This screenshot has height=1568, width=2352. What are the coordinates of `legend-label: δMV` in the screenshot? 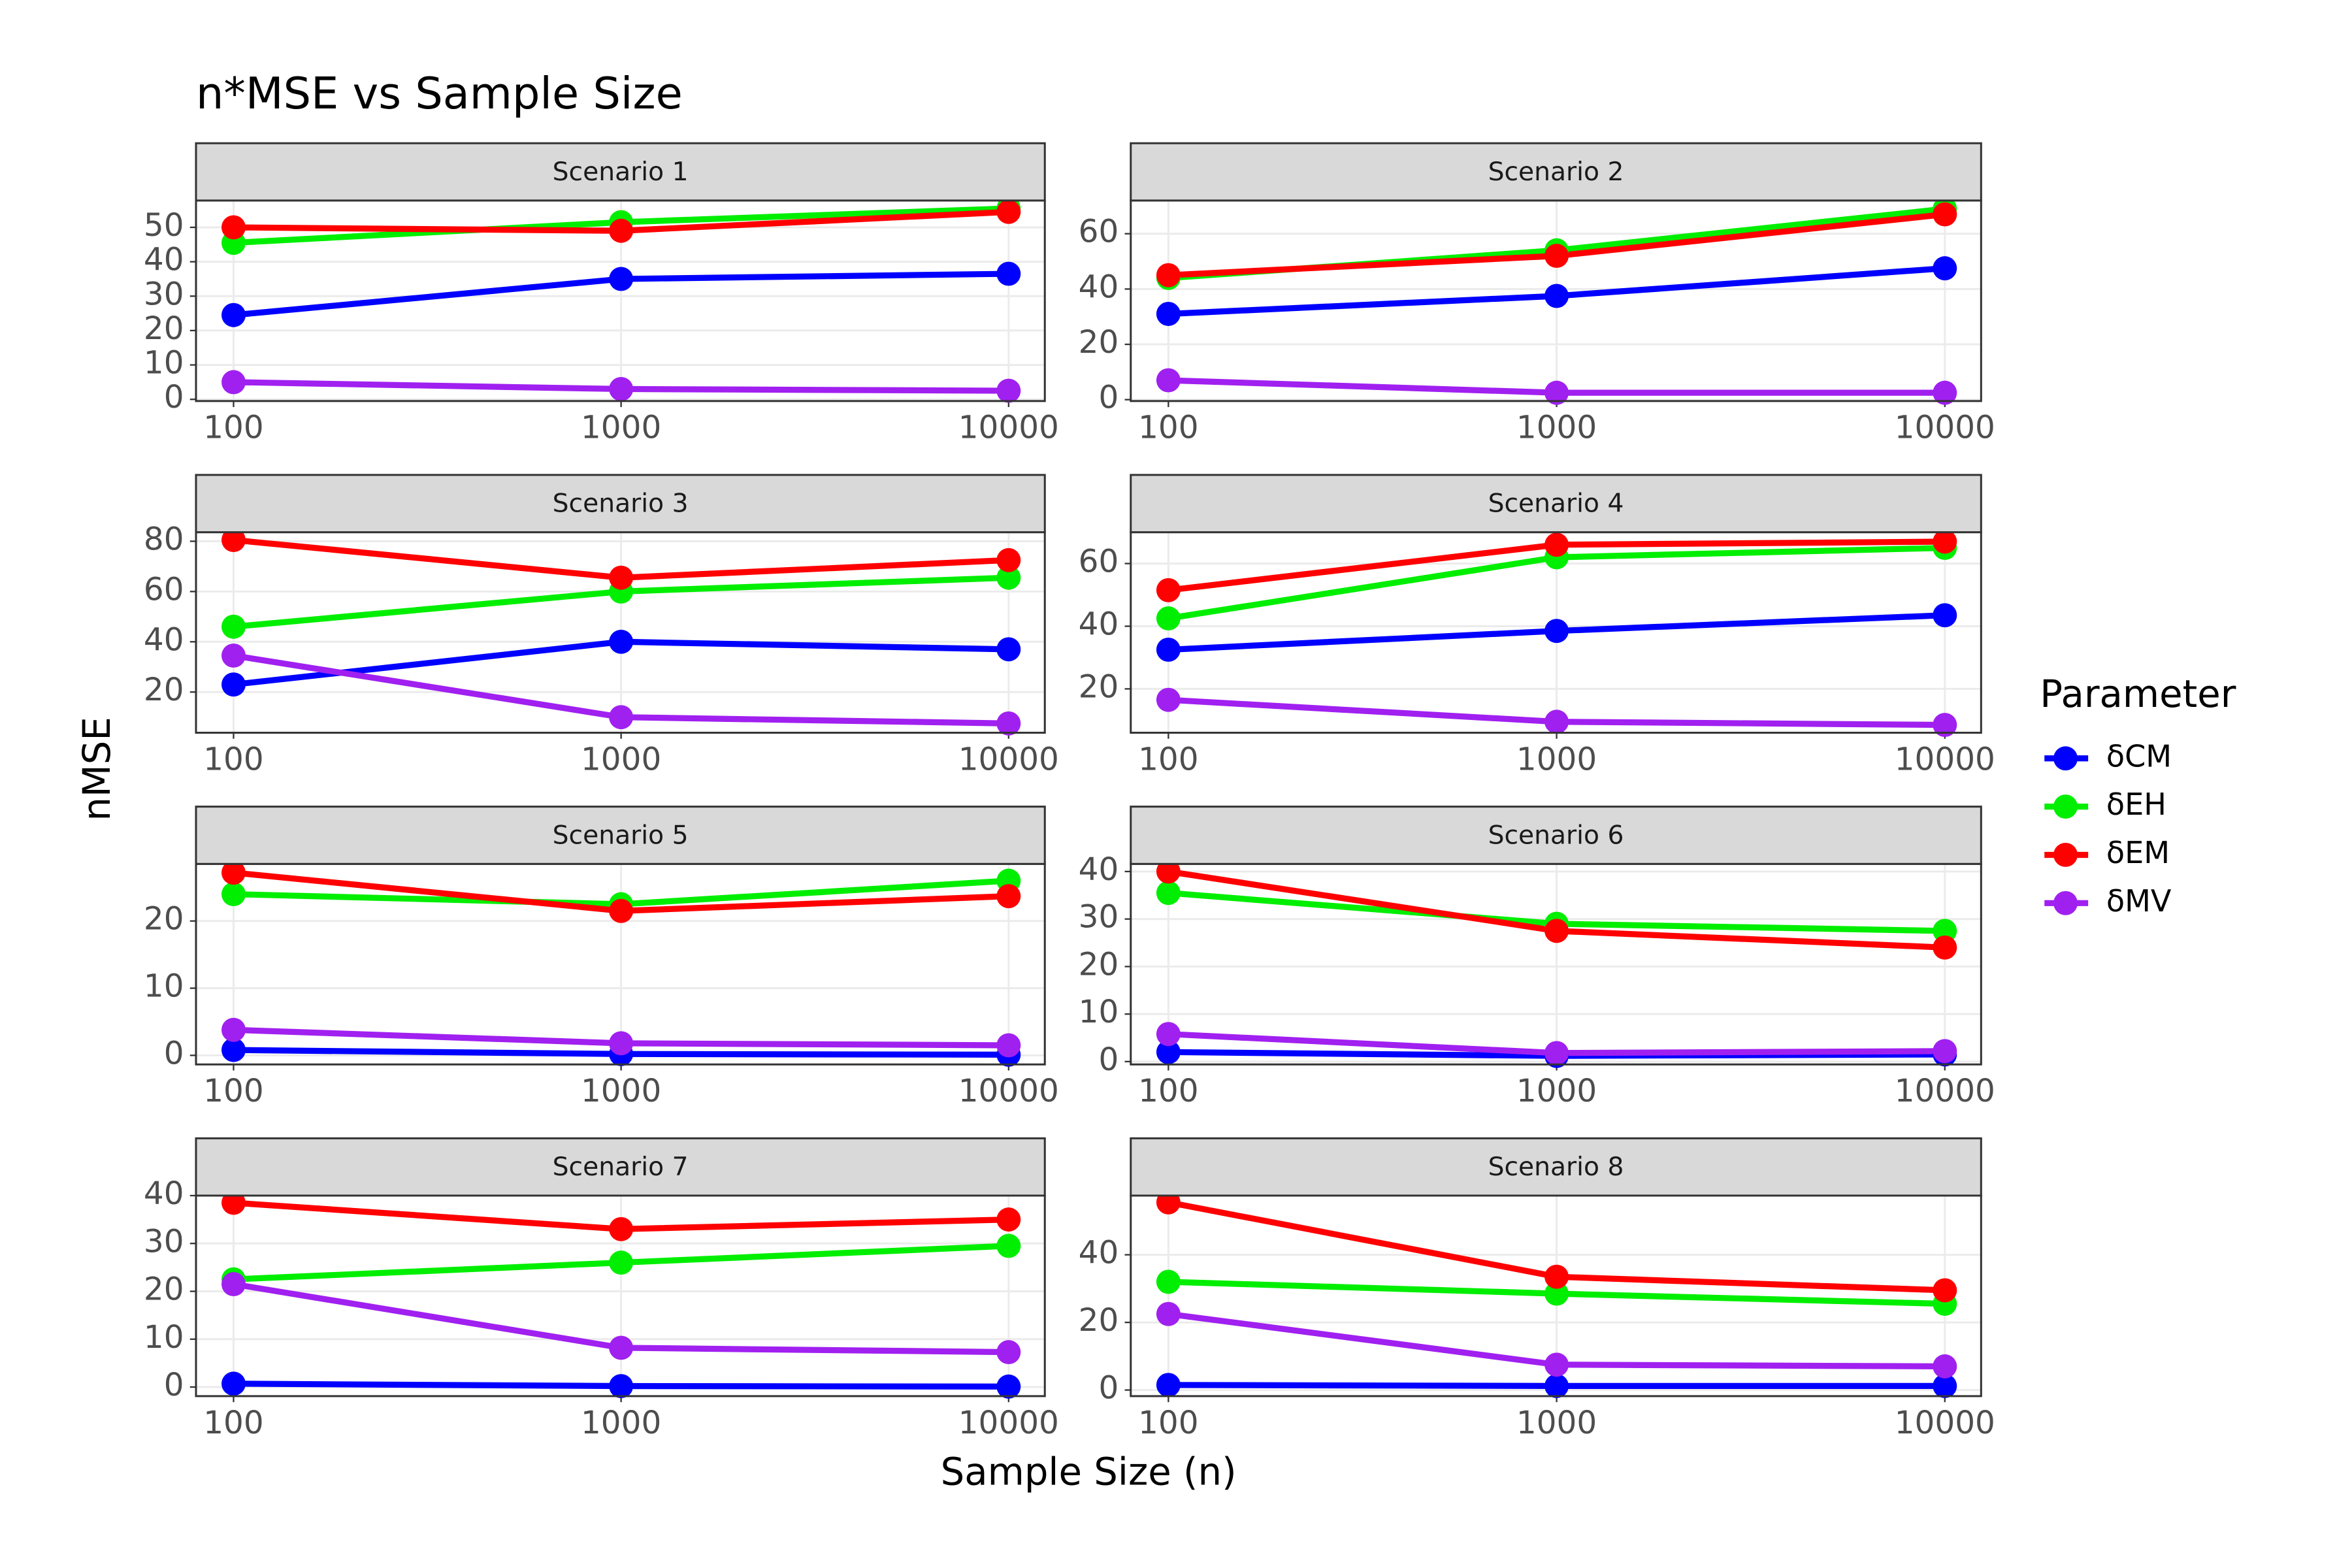 It's located at (2139, 901).